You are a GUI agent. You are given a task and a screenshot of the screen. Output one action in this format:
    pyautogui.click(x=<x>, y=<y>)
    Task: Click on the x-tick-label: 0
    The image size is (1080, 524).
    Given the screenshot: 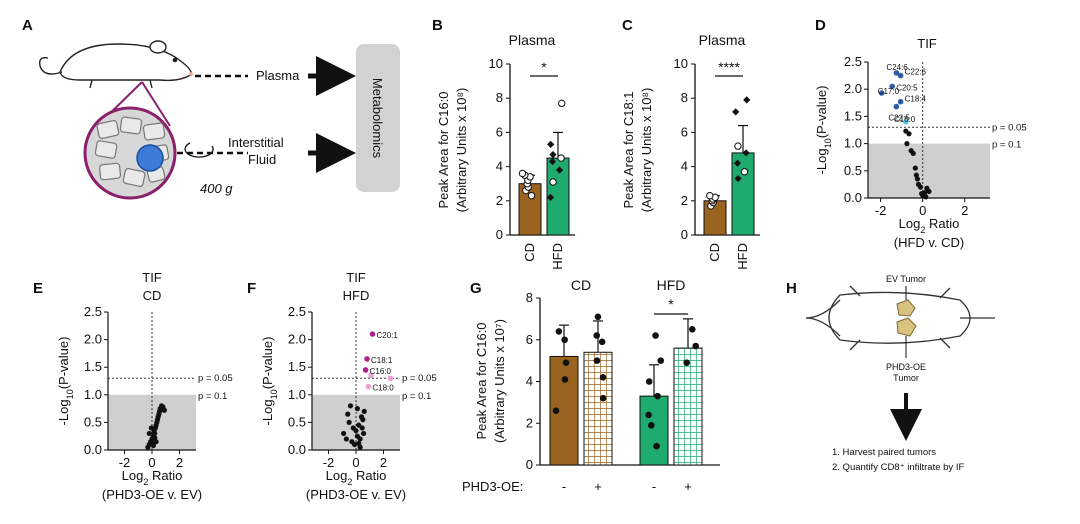 What is the action you would take?
    pyautogui.click(x=151, y=462)
    